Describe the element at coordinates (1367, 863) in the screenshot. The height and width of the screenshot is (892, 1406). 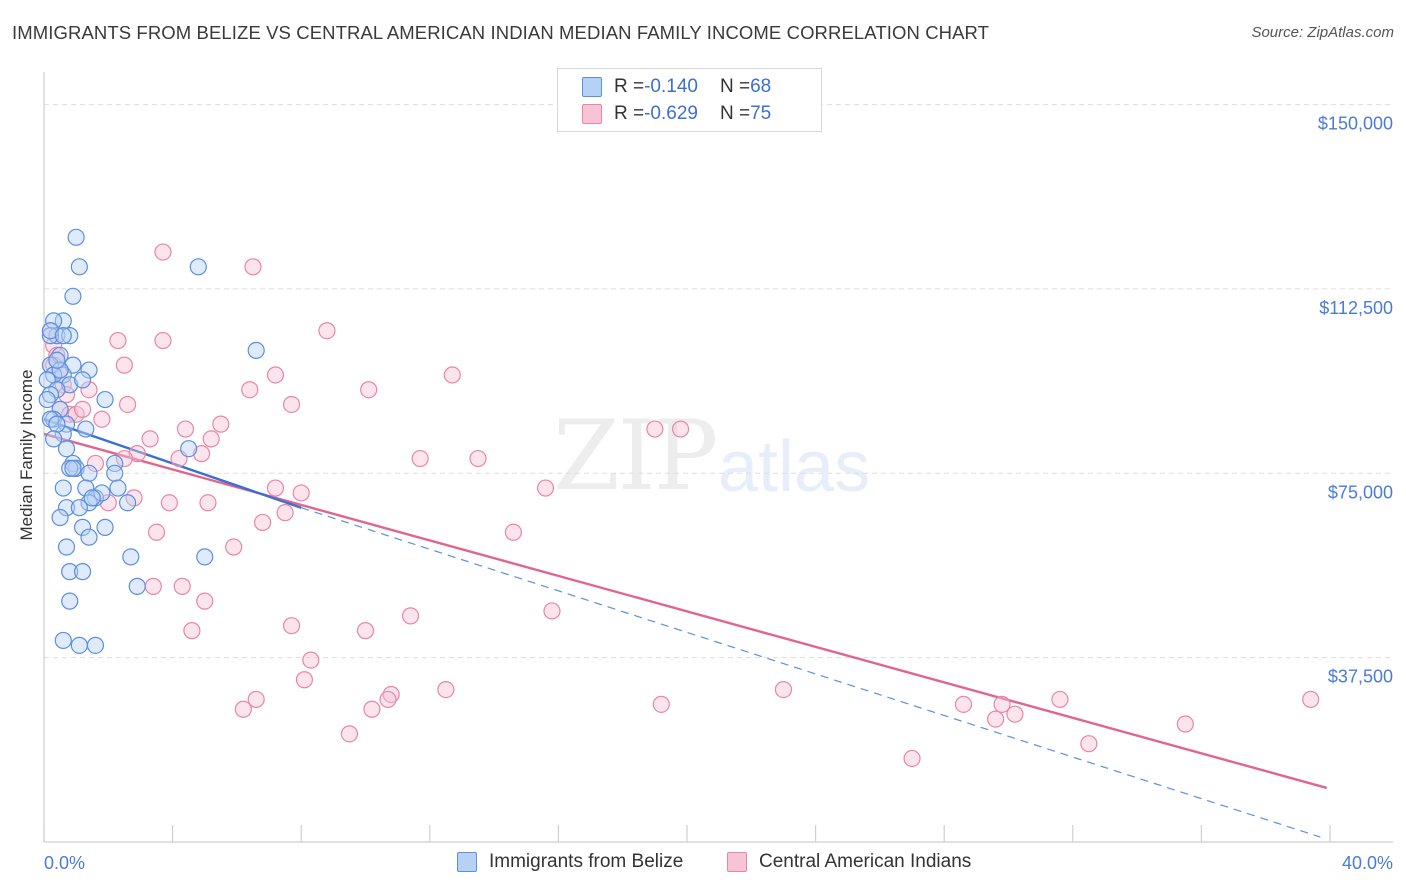
I see `x-tick-label: 40.0%` at that location.